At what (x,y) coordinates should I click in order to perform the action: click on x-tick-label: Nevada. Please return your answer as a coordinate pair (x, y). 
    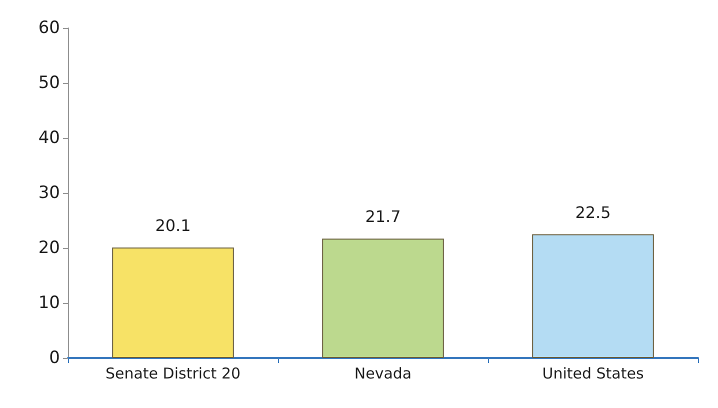
    Looking at the image, I should click on (383, 373).